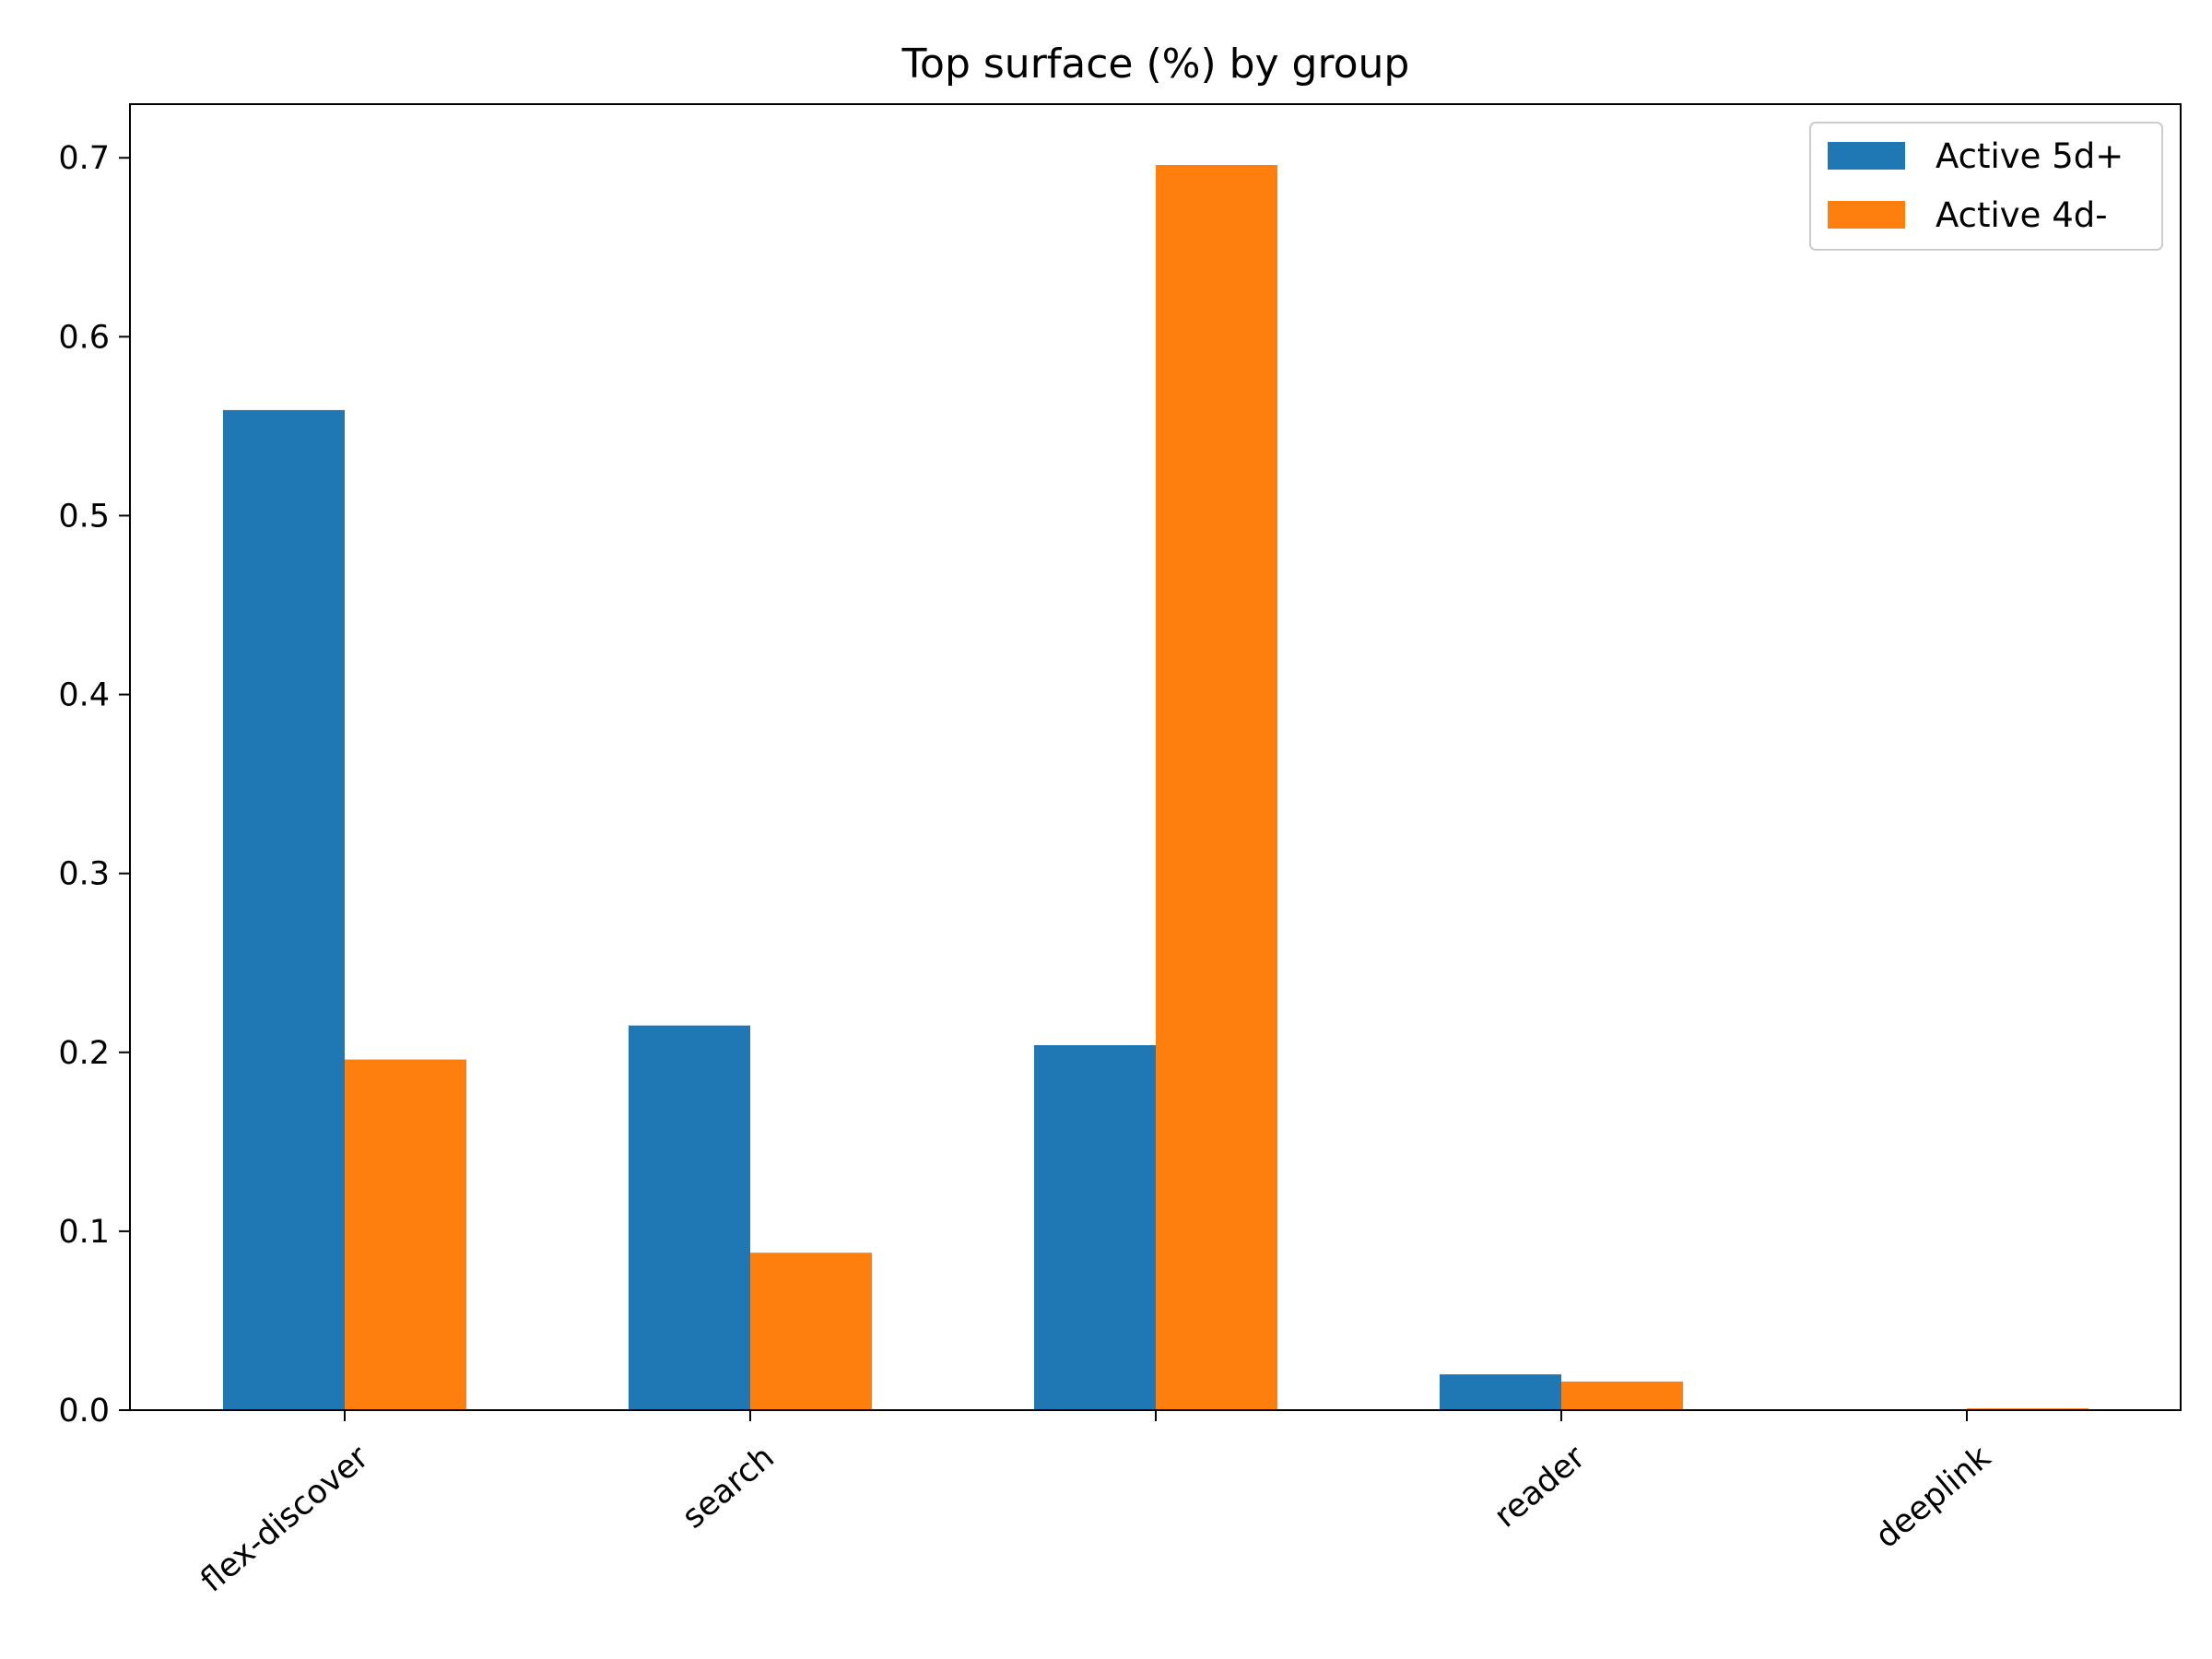 The width and height of the screenshot is (2212, 1659). Describe the element at coordinates (1216, 787) in the screenshot. I see `bar-active-4d-blank` at that location.